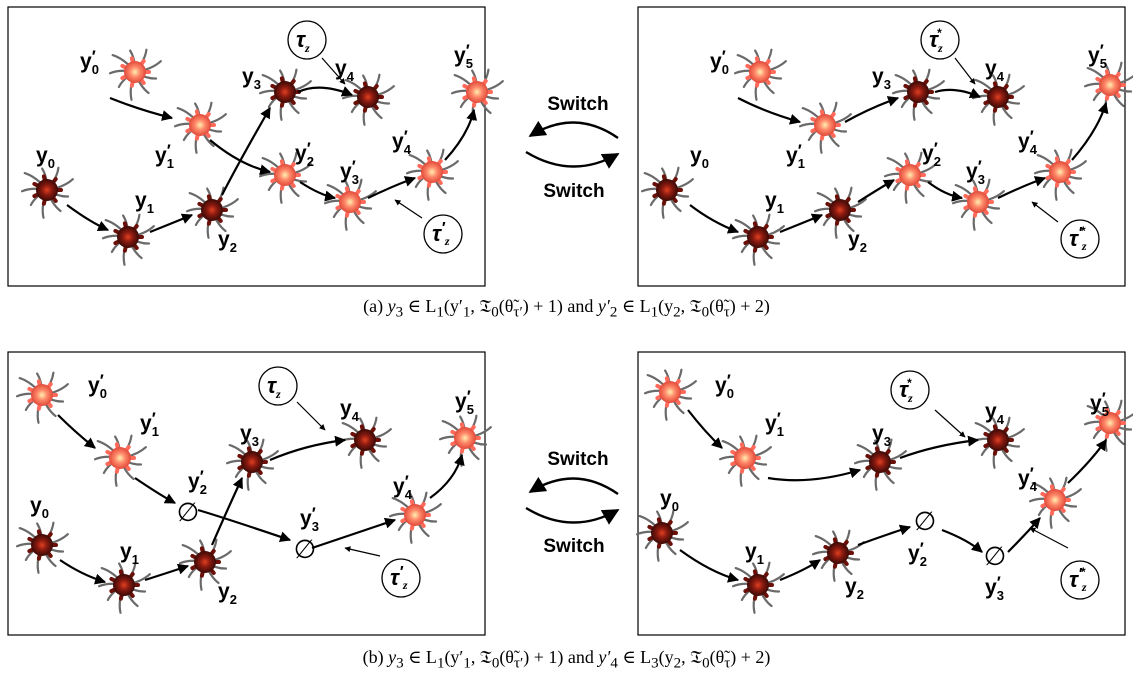 This screenshot has width=1133, height=679. What do you see at coordinates (978, 204) in the screenshot?
I see `cell-a2-y3p` at bounding box center [978, 204].